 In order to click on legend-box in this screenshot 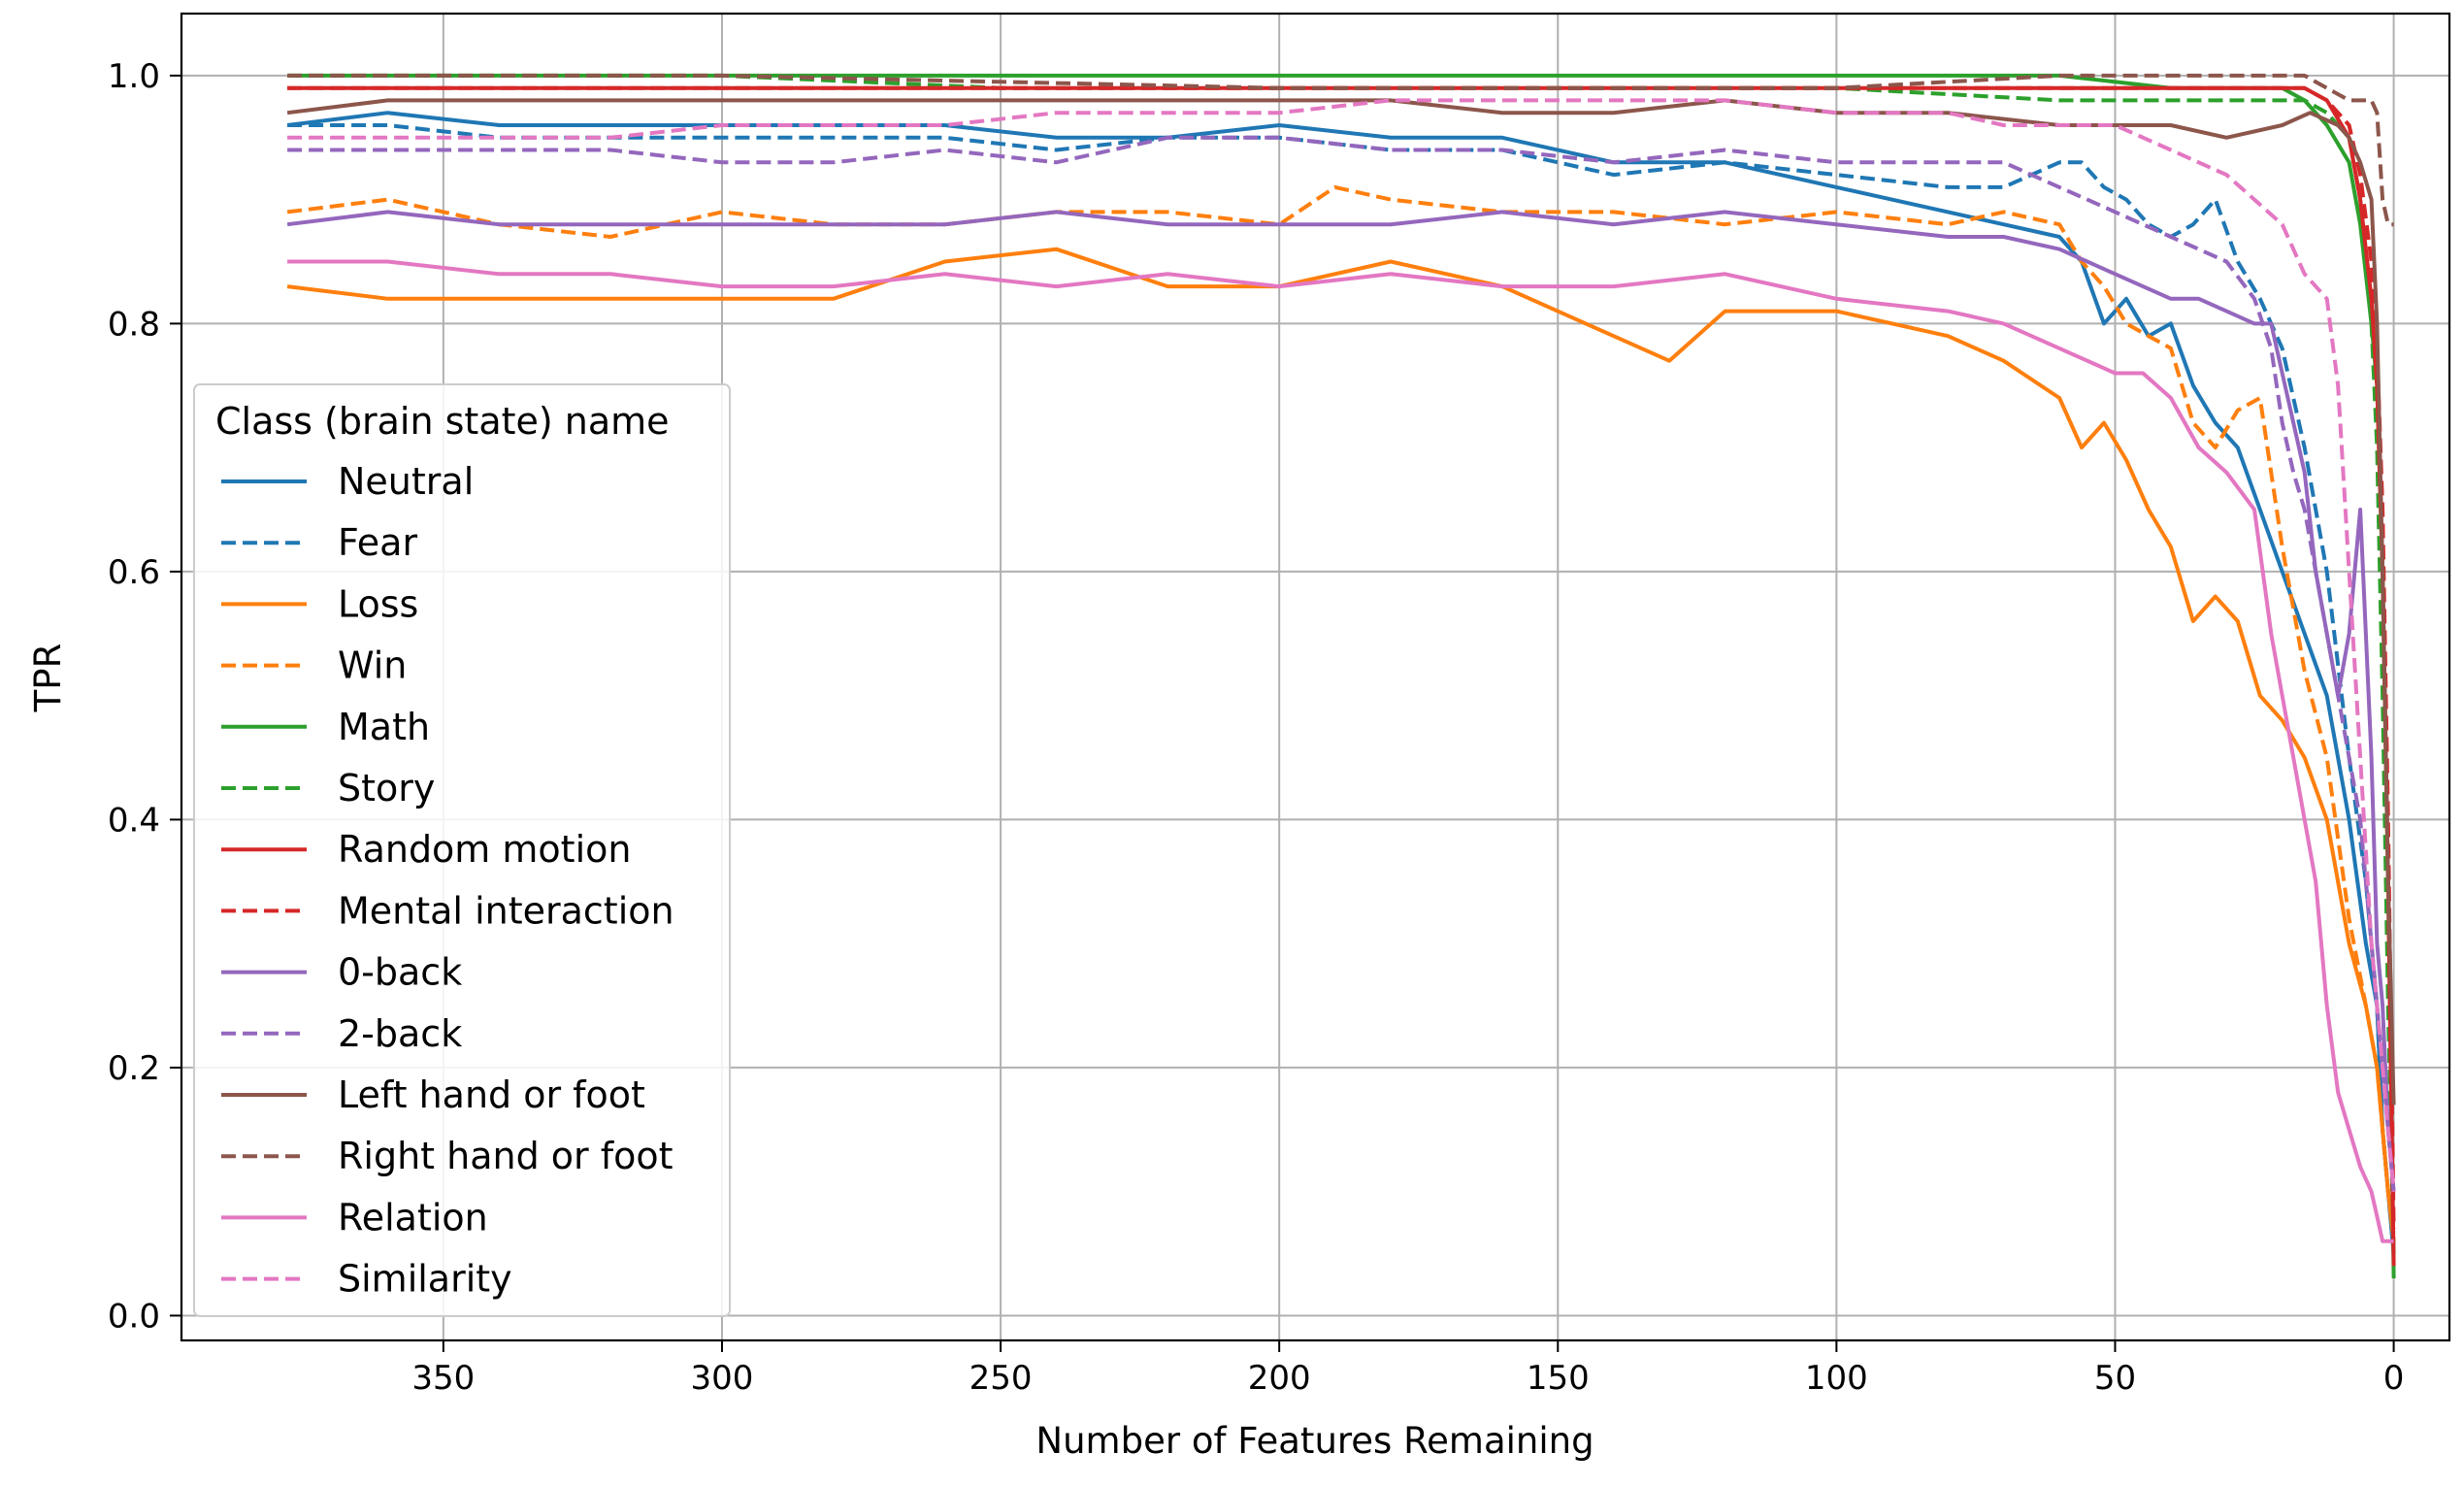, I will do `click(462, 850)`.